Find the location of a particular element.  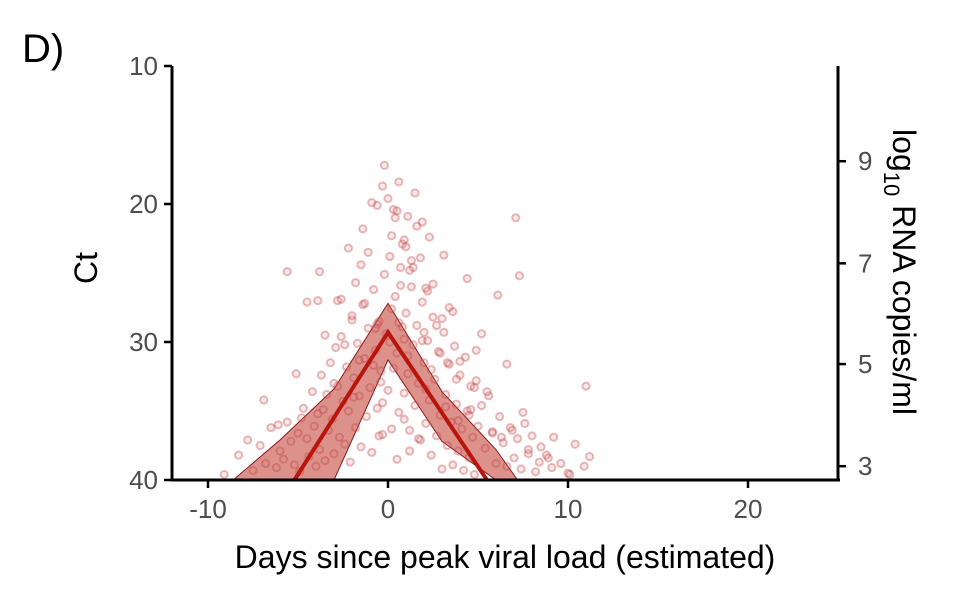

x-tick-label: 0 is located at coordinates (388, 509).